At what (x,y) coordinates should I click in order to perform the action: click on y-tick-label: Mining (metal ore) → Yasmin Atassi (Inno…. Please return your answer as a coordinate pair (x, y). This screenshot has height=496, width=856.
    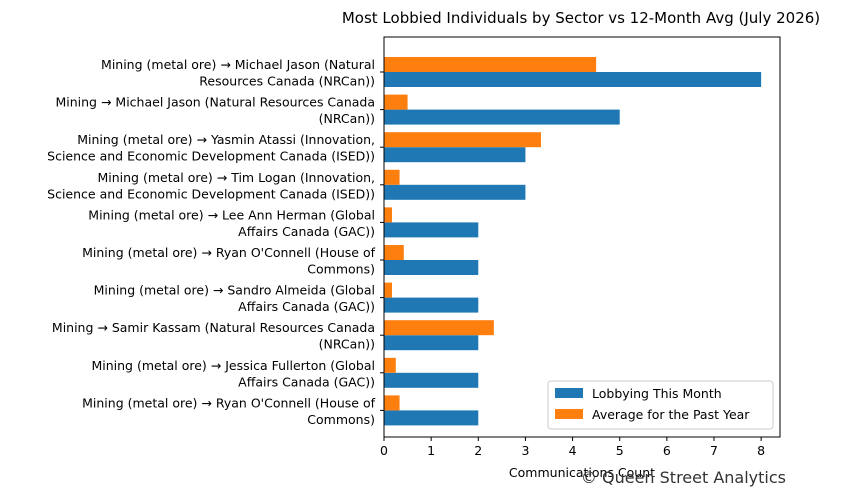
    Looking at the image, I should click on (211, 148).